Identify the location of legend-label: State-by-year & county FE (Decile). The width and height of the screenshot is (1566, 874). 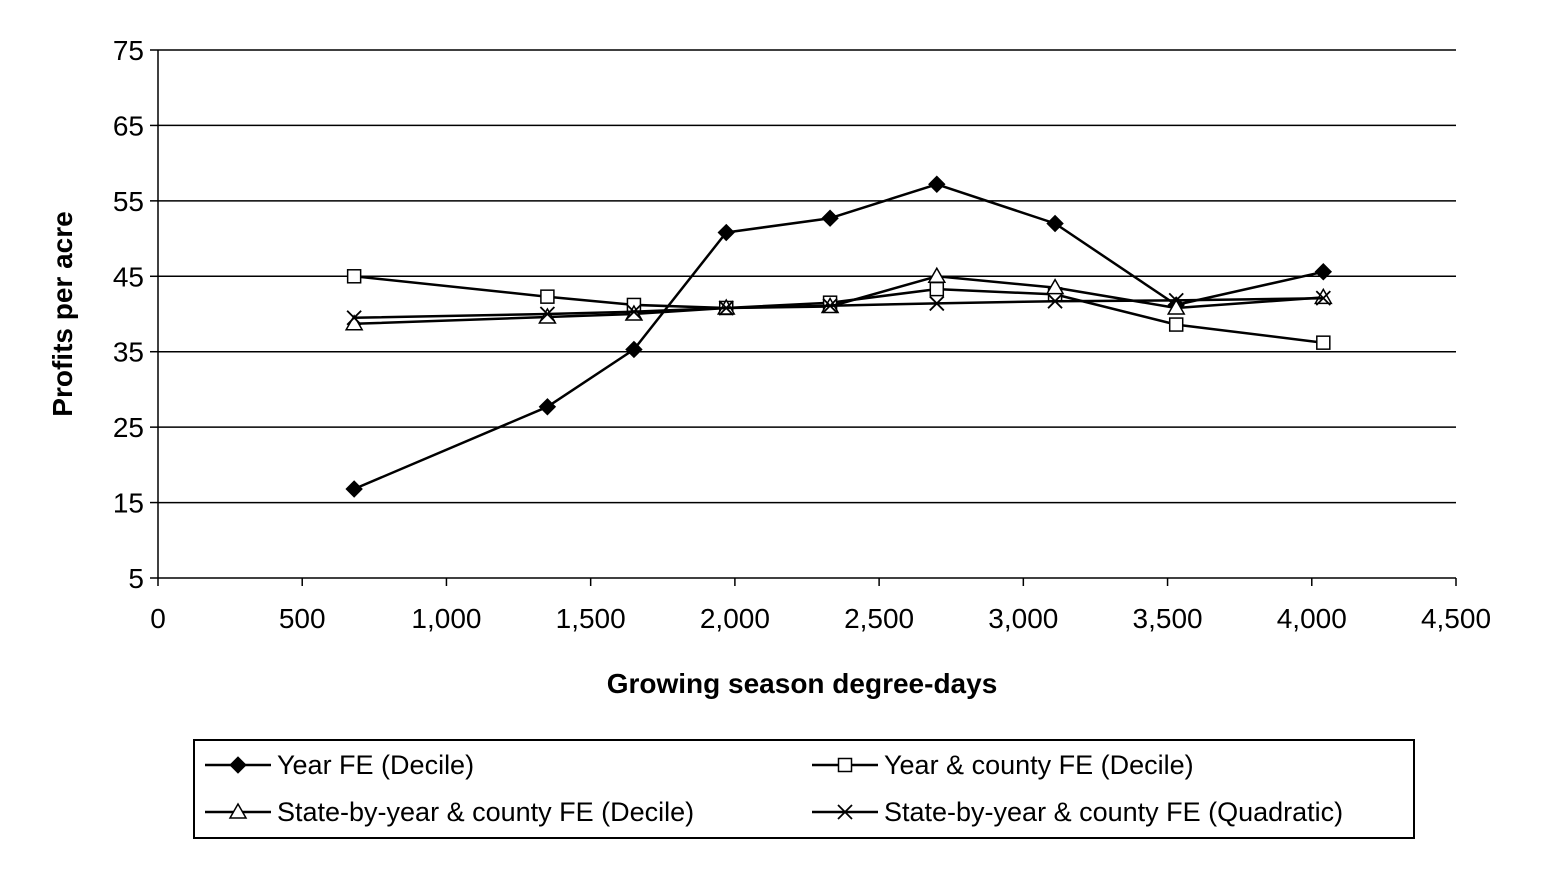
(485, 812).